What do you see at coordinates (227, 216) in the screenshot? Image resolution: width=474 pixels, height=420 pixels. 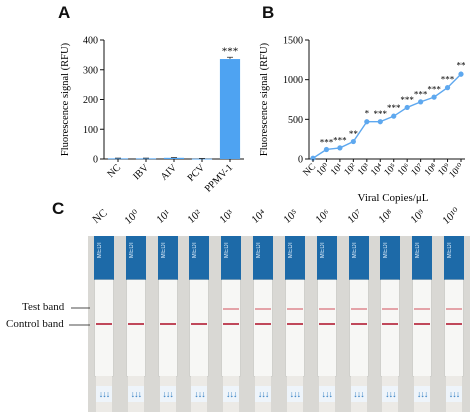 I see `strip-label: 10³` at bounding box center [227, 216].